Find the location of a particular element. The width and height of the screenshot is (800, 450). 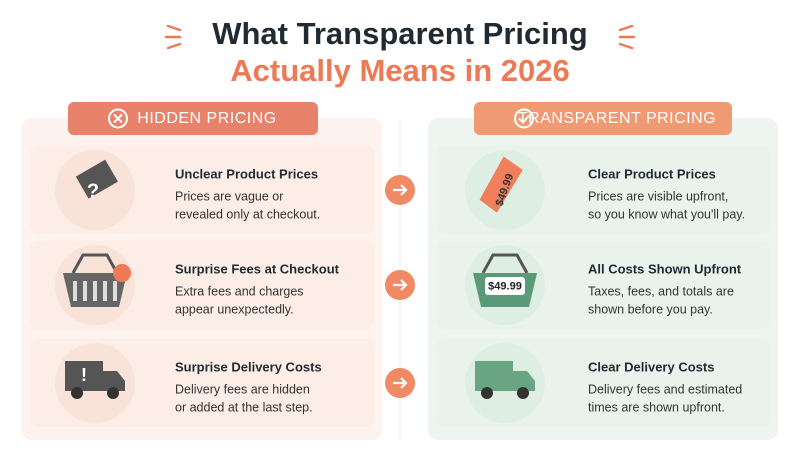

badge is located at coordinates (122, 273).